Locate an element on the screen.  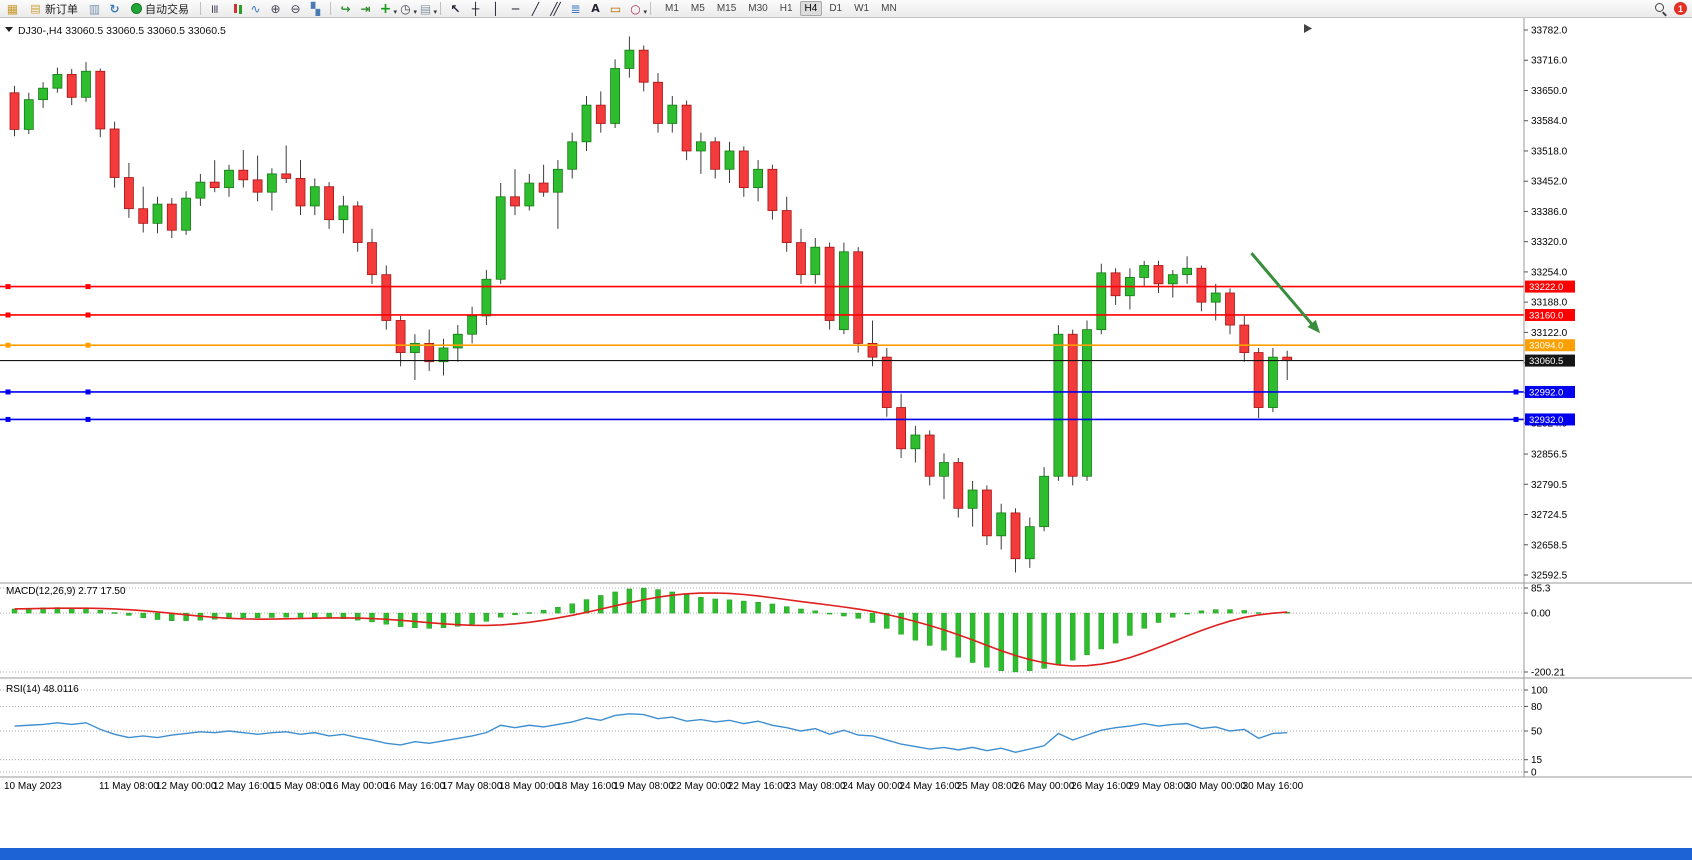
time-axis-label: 24 May 00:00 is located at coordinates (872, 786).